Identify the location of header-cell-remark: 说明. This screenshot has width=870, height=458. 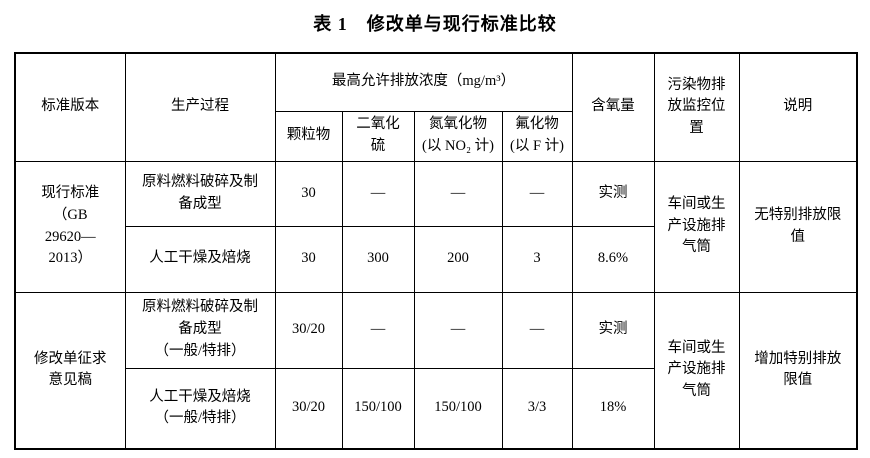
(798, 107).